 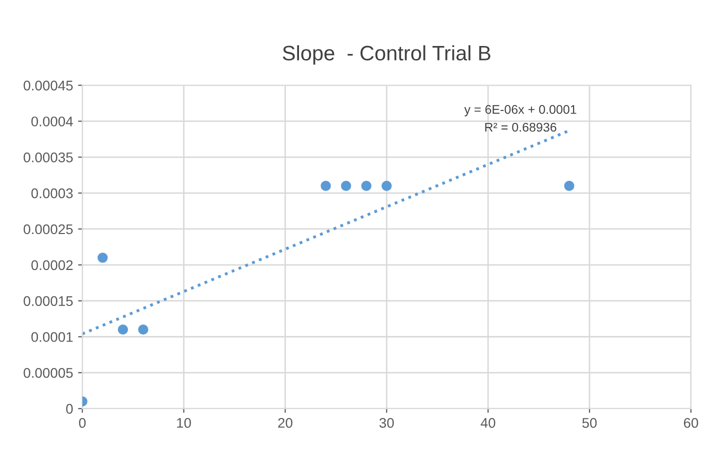 I want to click on y-tick-label: 0.00015, so click(x=48, y=301).